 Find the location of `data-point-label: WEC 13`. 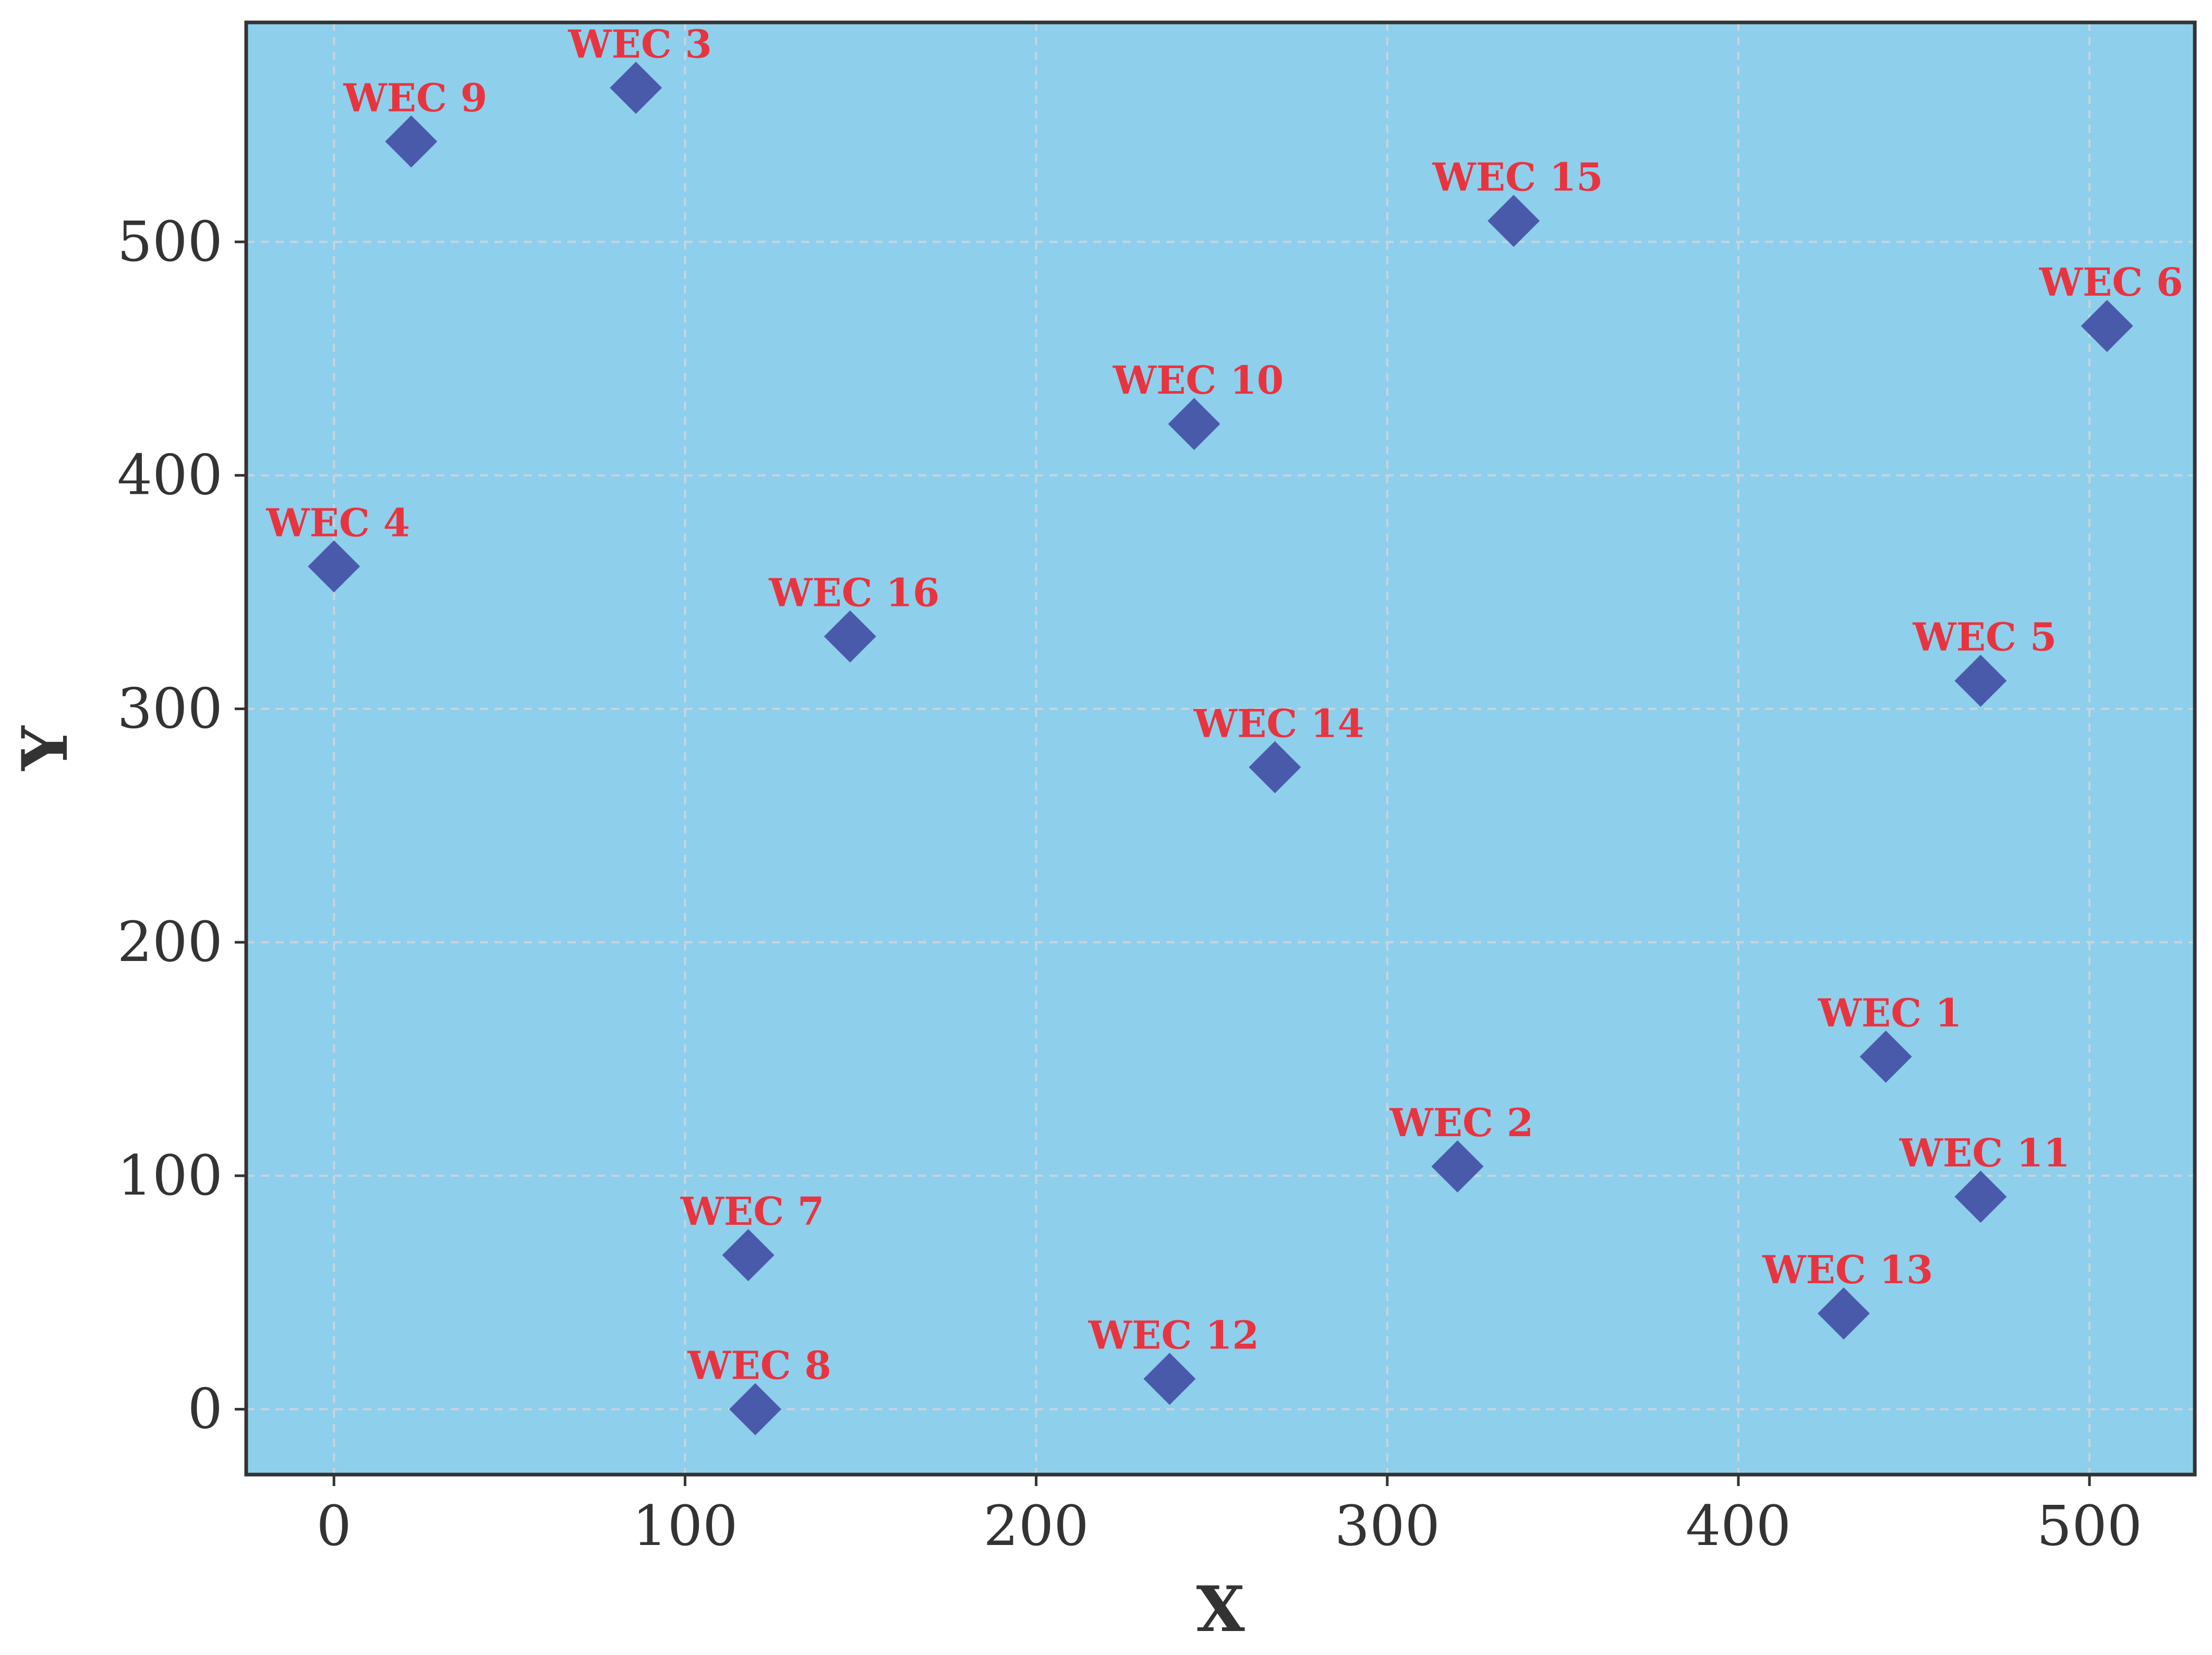

data-point-label: WEC 13 is located at coordinates (1847, 1270).